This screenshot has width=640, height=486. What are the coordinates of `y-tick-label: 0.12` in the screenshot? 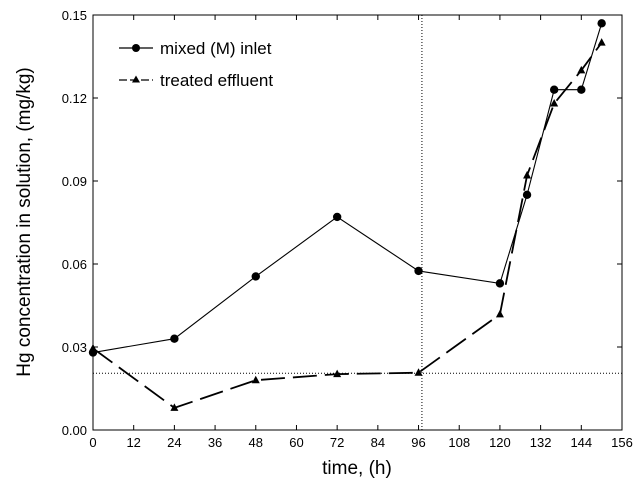 It's located at (74, 98).